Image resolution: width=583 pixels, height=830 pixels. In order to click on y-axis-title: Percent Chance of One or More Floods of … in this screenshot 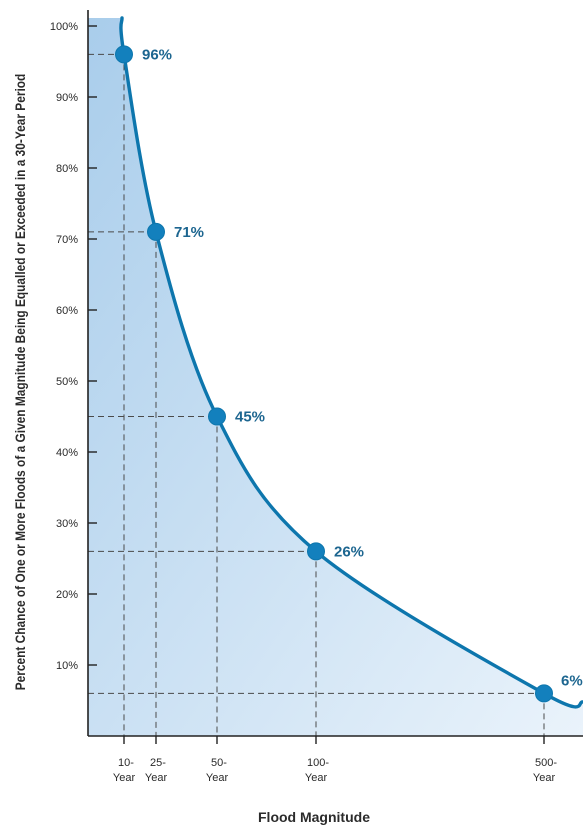, I will do `click(20, 382)`.